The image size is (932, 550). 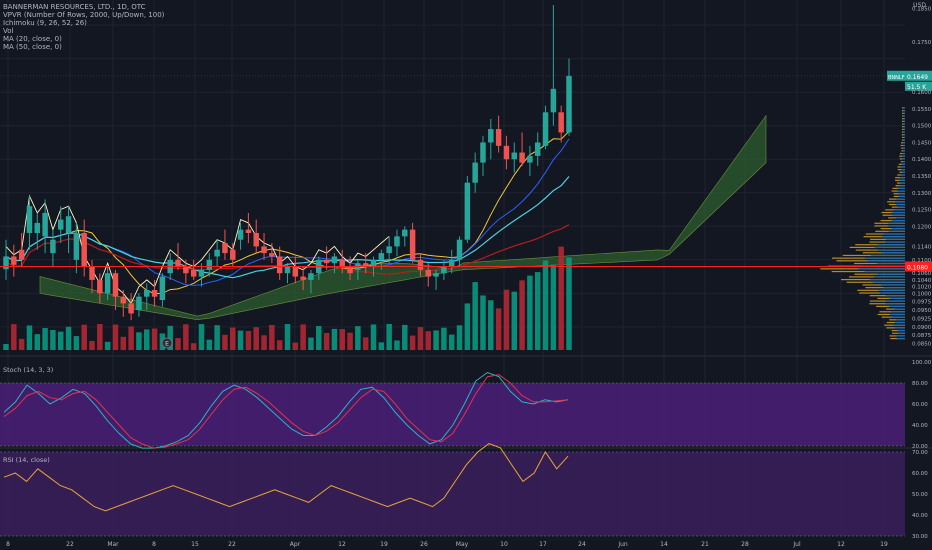 What do you see at coordinates (462, 544) in the screenshot?
I see `date-tick-label: May` at bounding box center [462, 544].